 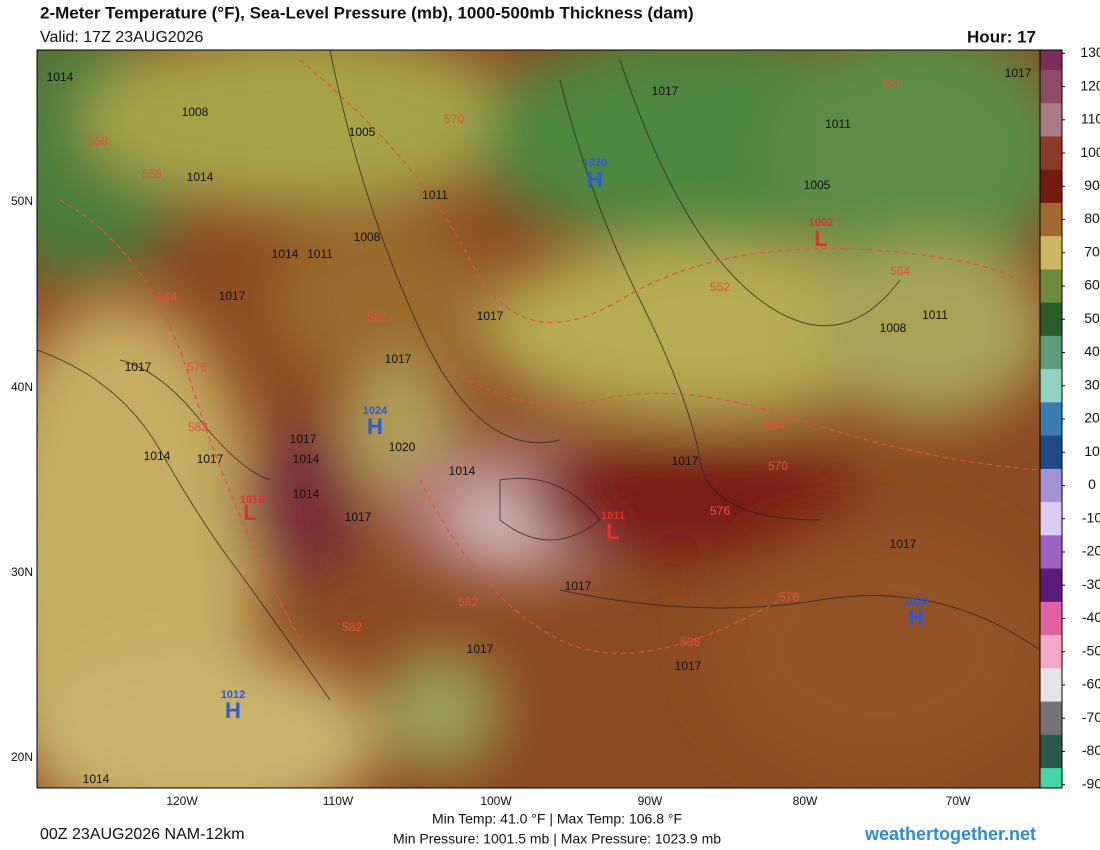 What do you see at coordinates (22, 387) in the screenshot?
I see `lat-label: 40N` at bounding box center [22, 387].